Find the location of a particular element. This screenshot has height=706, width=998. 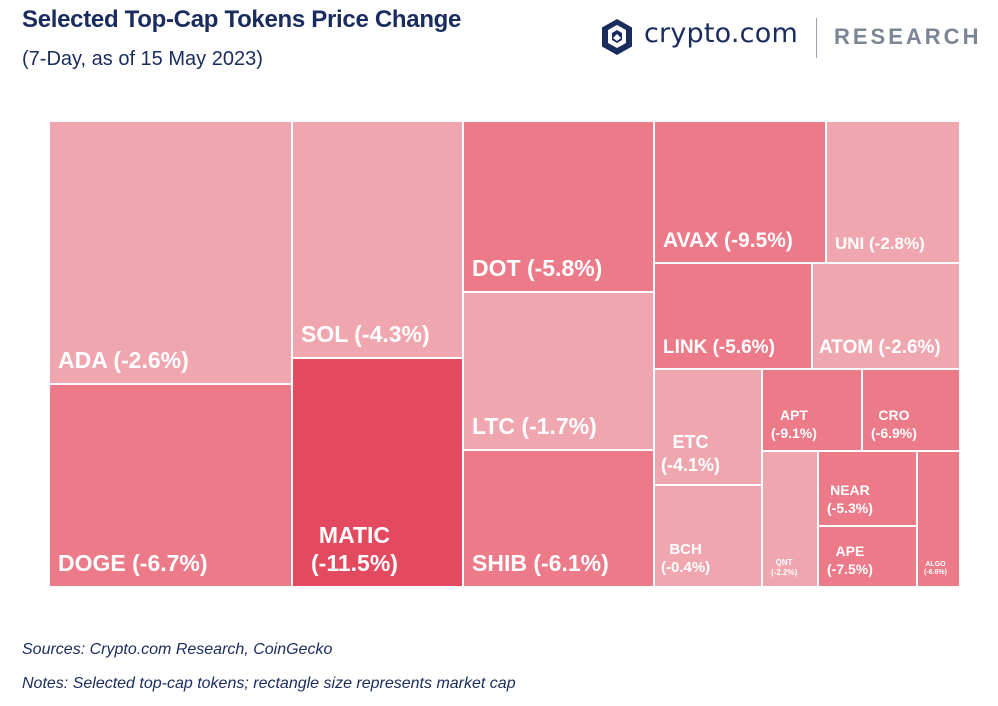

tile-avax: AVAX (-9.5%) is located at coordinates (740, 192).